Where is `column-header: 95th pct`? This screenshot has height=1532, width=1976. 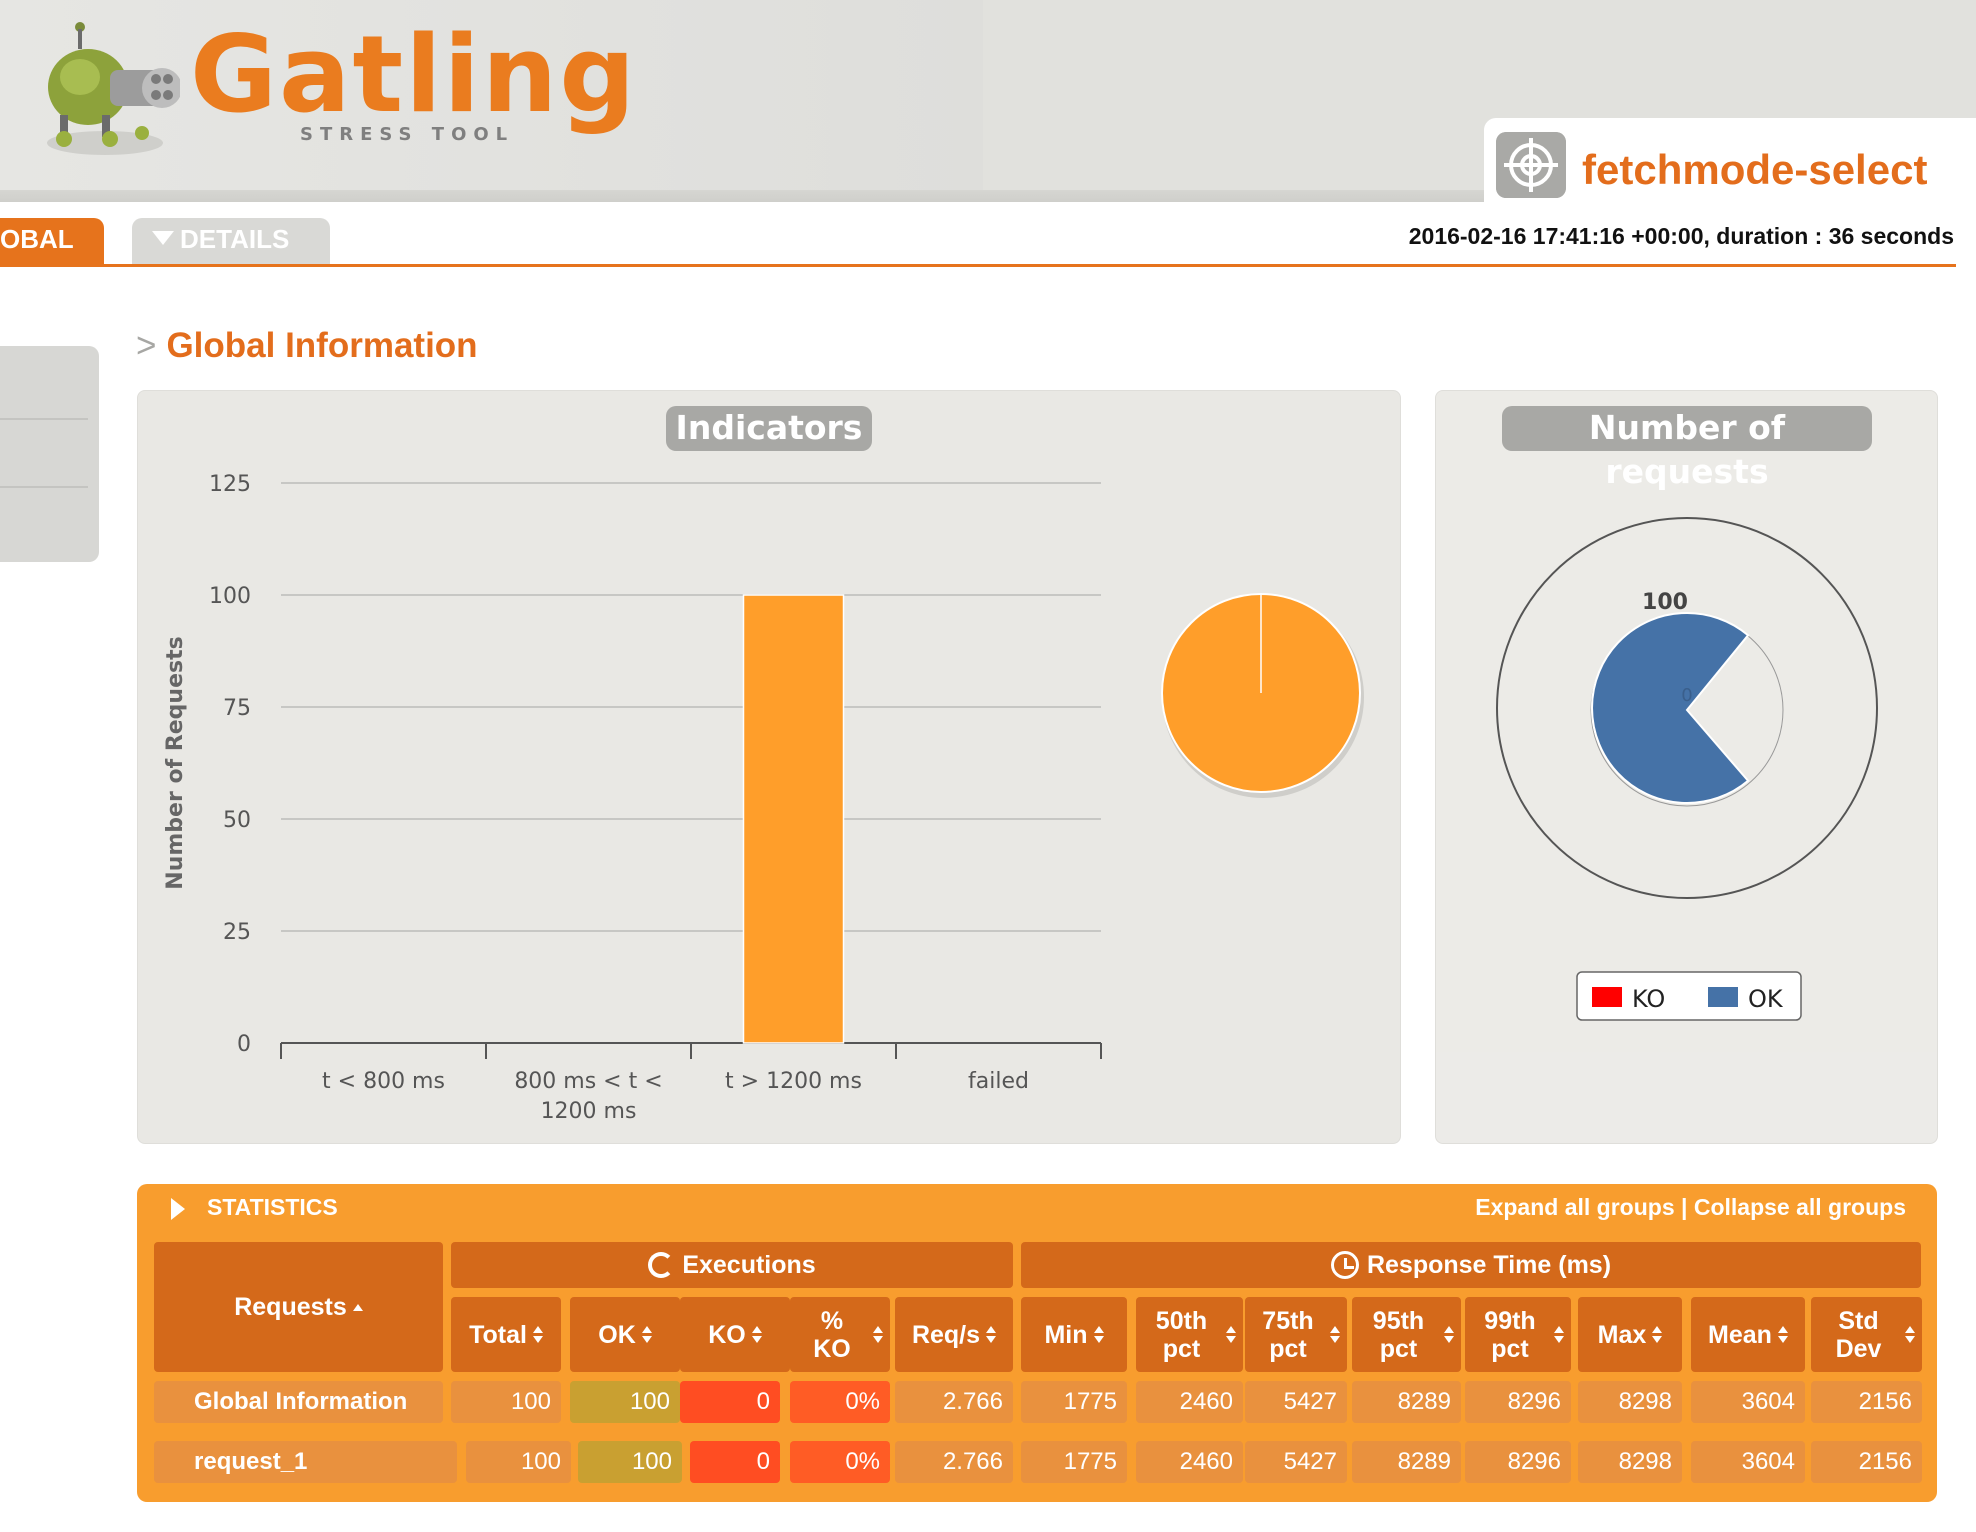 column-header: 95th pct is located at coordinates (1406, 1334).